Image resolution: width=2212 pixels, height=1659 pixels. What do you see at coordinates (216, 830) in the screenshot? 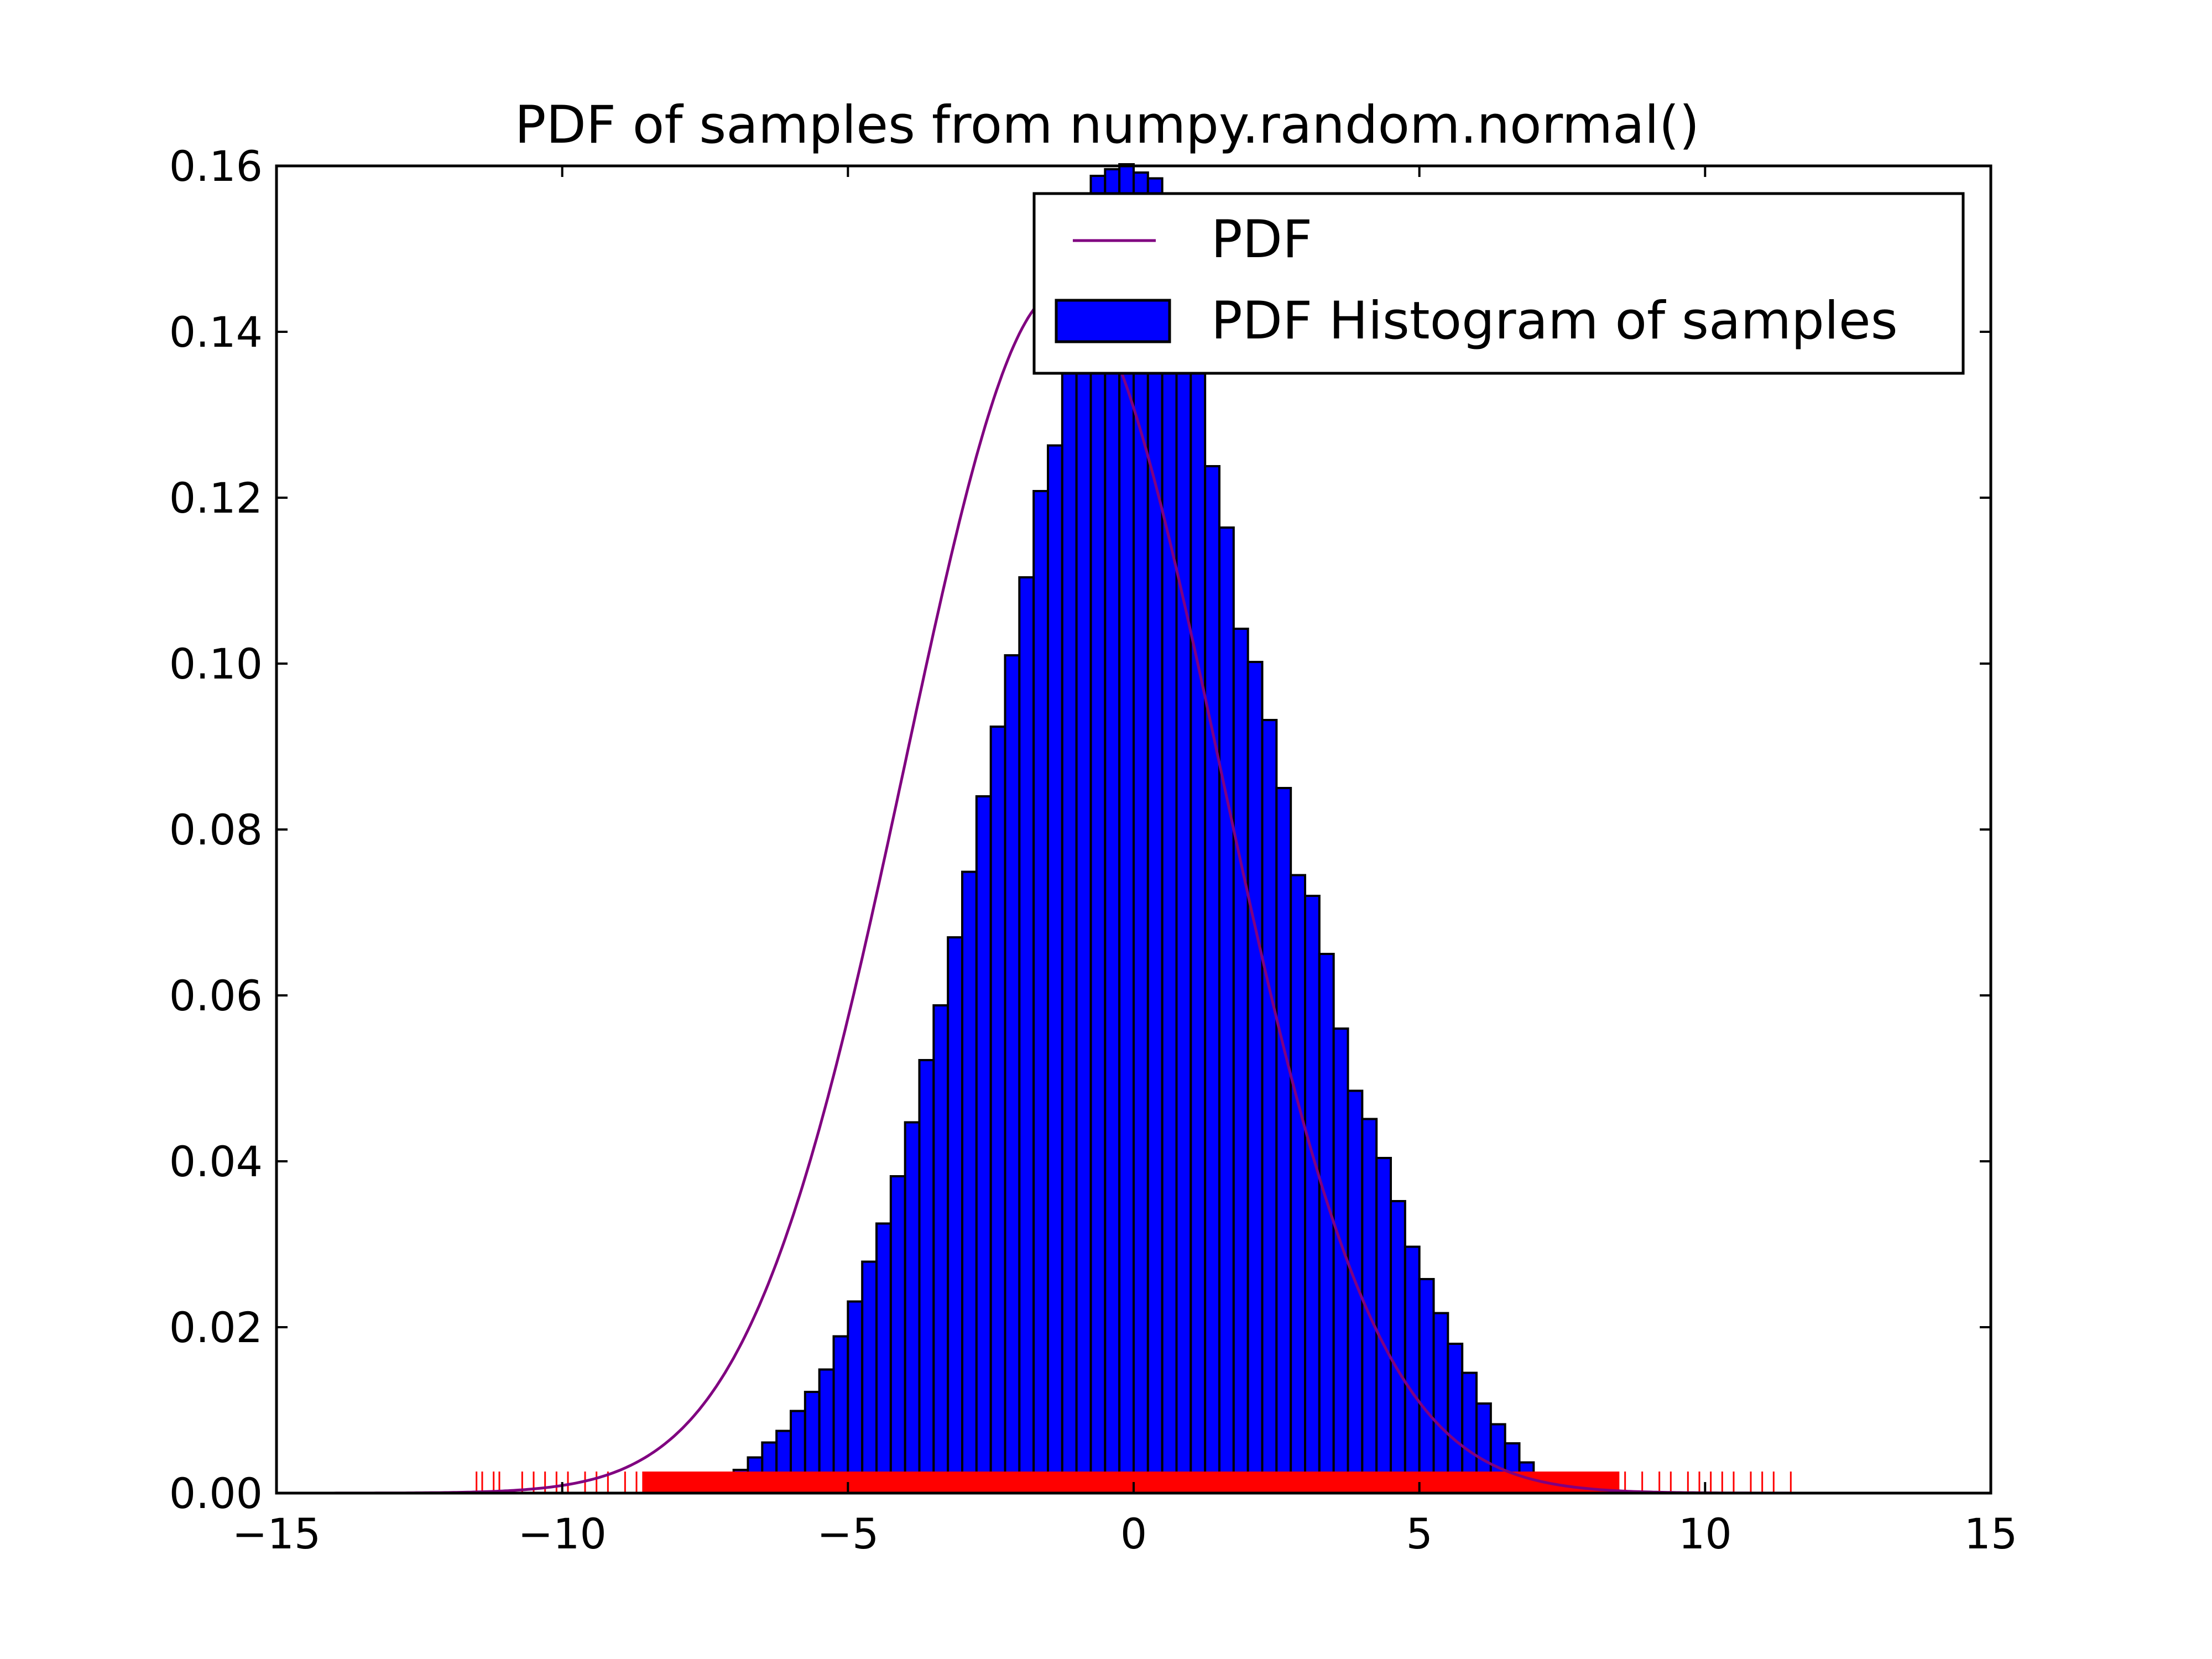
I see `y-tick-label: 0.08` at bounding box center [216, 830].